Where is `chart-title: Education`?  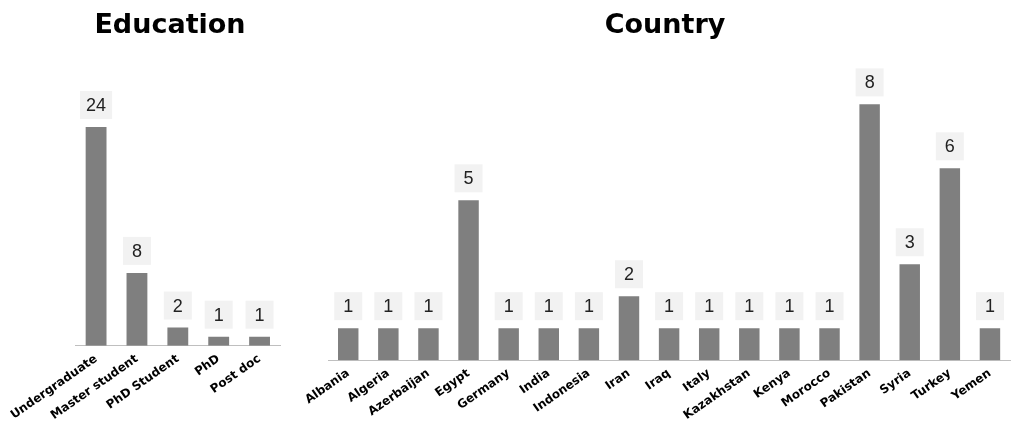
chart-title: Education is located at coordinates (170, 24).